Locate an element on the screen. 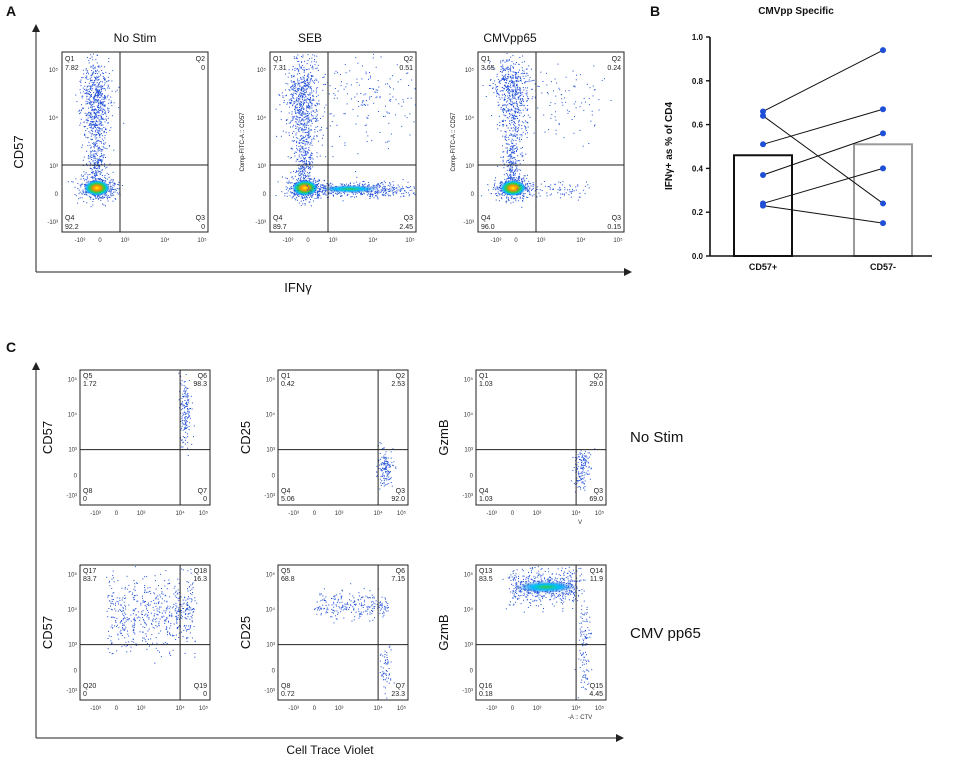 The width and height of the screenshot is (954, 759). y-axis-label: IFNγ+ as % of CD4 is located at coordinates (669, 146).